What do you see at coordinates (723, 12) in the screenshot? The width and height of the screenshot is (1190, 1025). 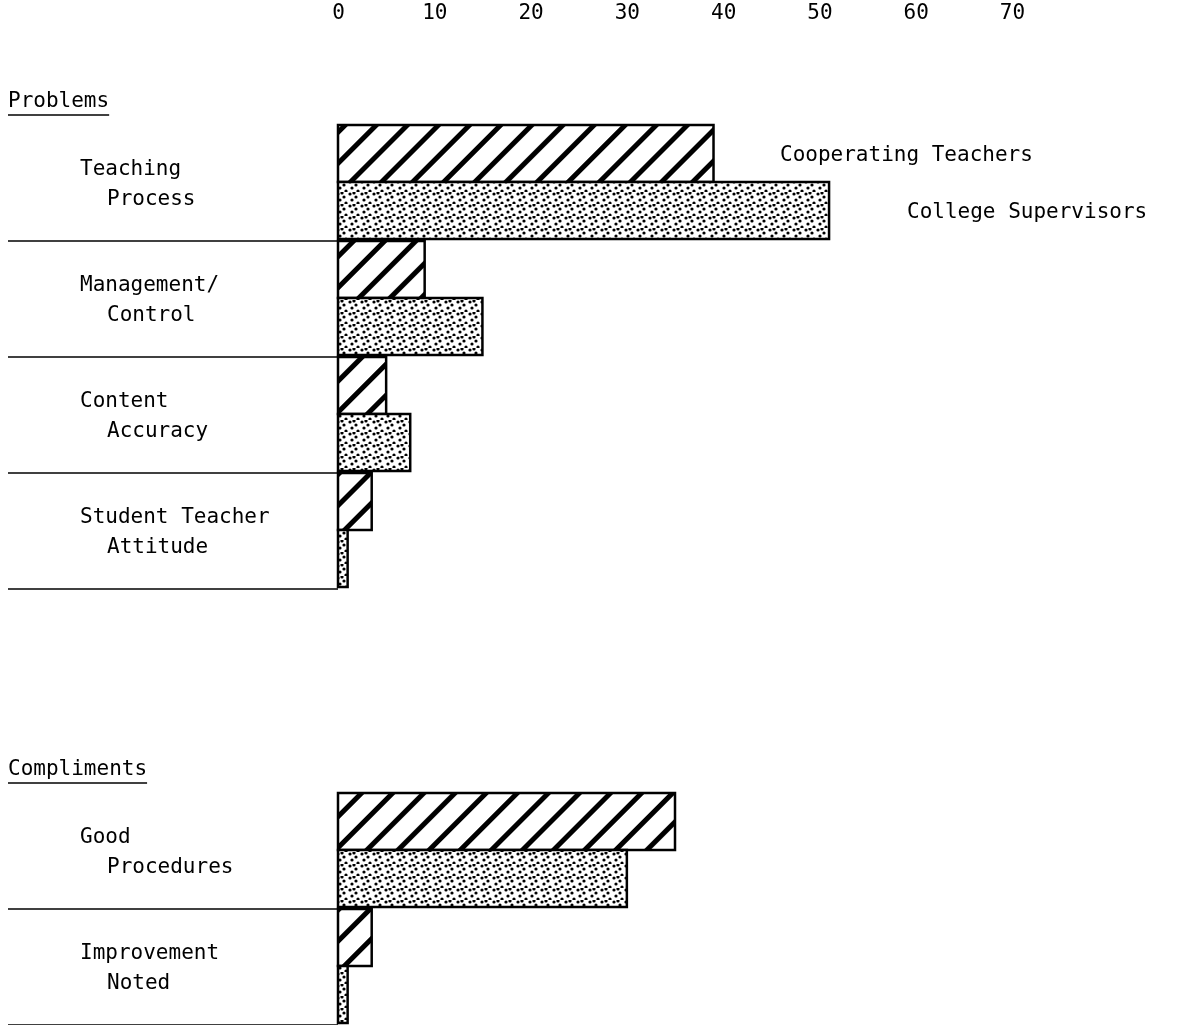 I see `x-tick-label: 40` at bounding box center [723, 12].